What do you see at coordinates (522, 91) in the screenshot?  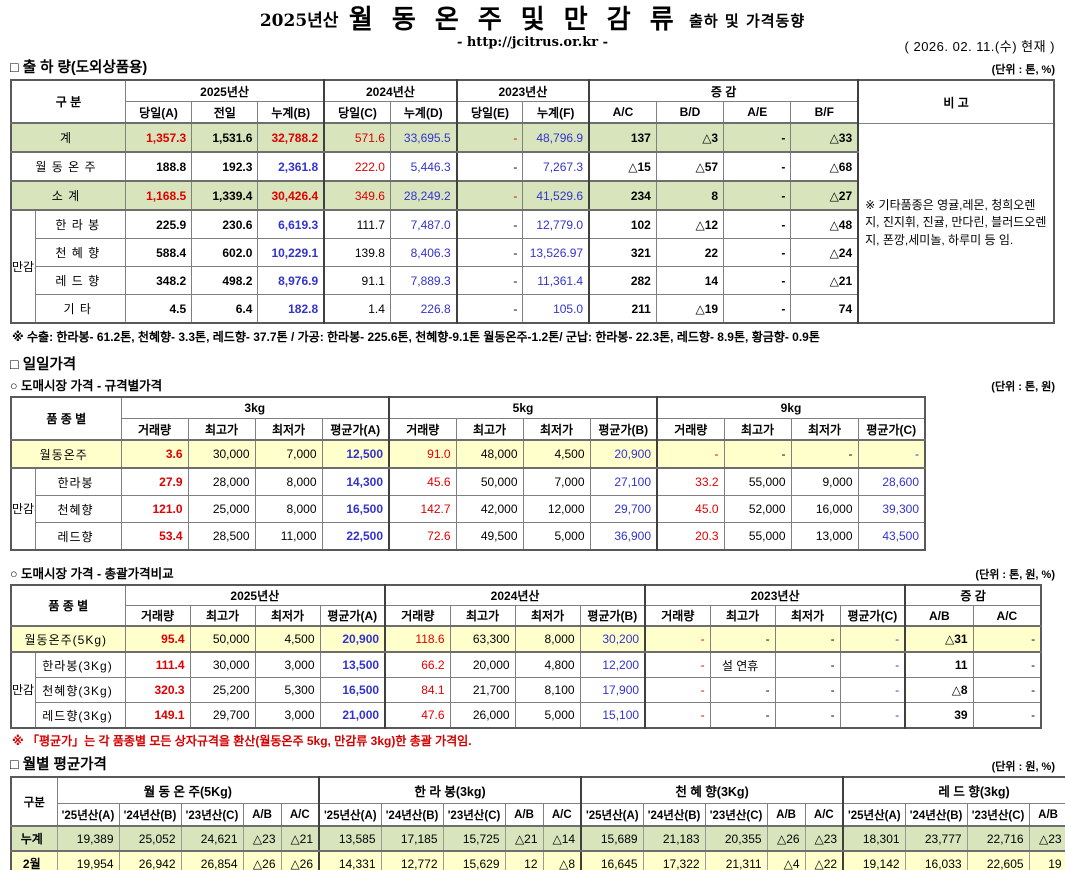 I see `col-header: 2023년산` at bounding box center [522, 91].